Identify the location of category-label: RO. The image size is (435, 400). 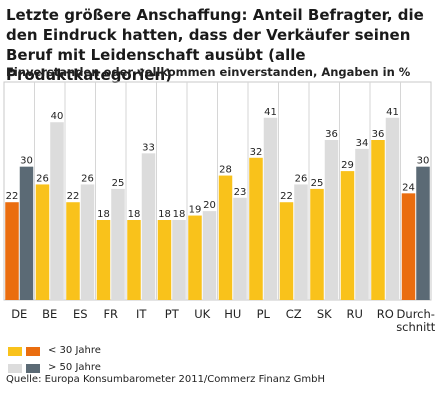
(385, 314).